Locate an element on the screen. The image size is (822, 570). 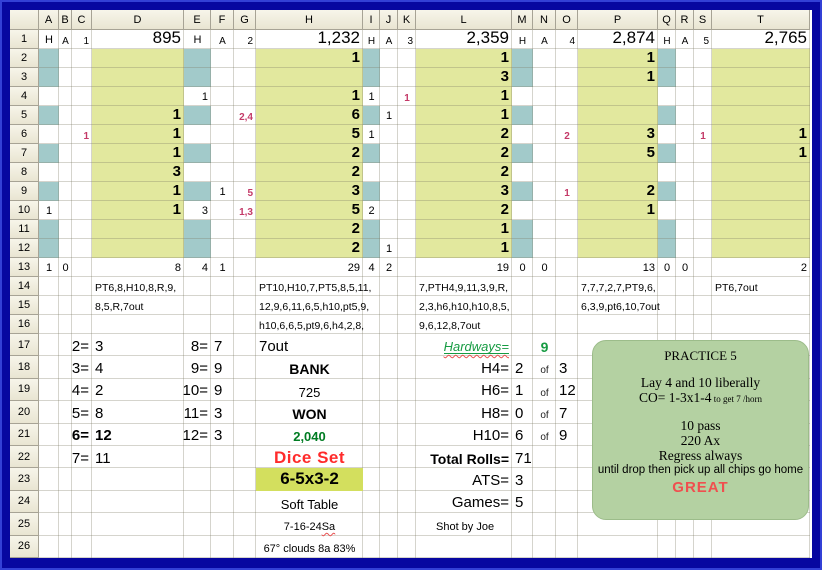
cell-P7: 5 is located at coordinates (650, 153).